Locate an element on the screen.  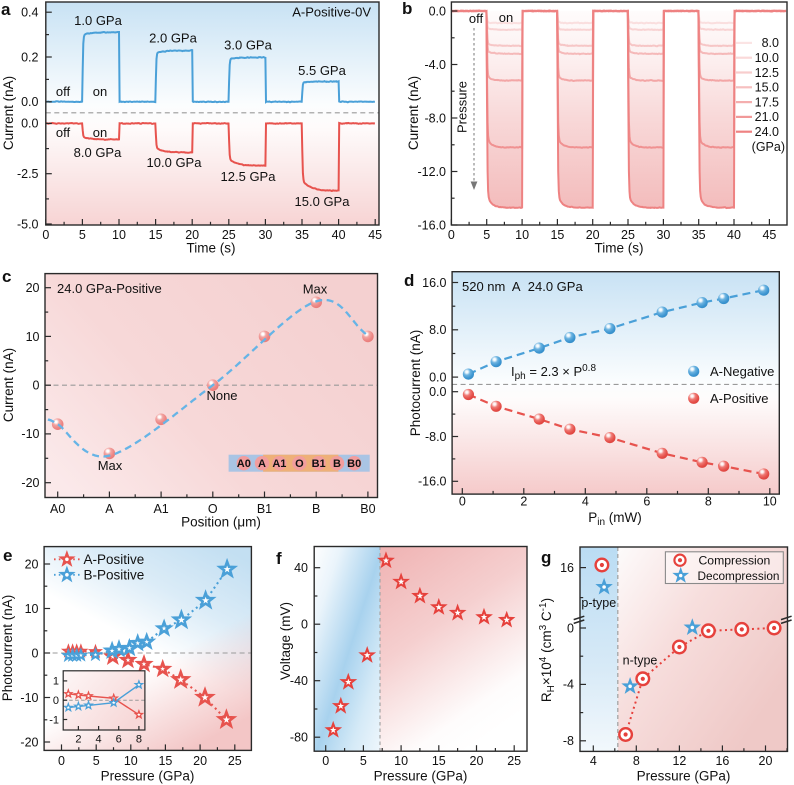
svg-text: B-Positive is located at coordinates (114, 575).